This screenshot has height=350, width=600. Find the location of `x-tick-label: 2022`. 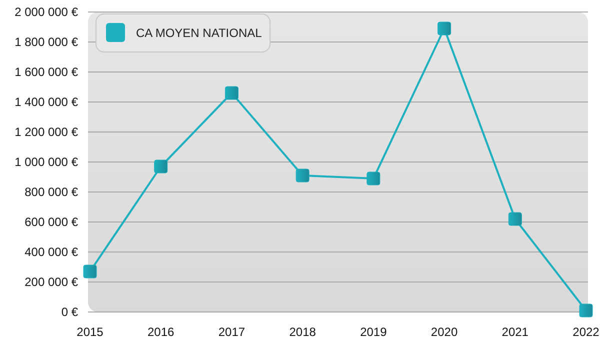

x-tick-label: 2022 is located at coordinates (586, 332).